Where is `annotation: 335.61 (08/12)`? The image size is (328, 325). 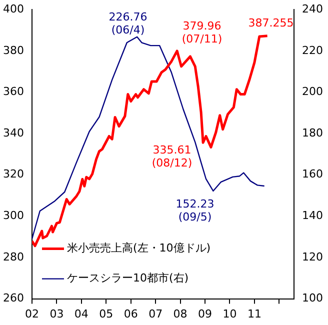
annotation: 335.61 (08/12) is located at coordinates (172, 156).